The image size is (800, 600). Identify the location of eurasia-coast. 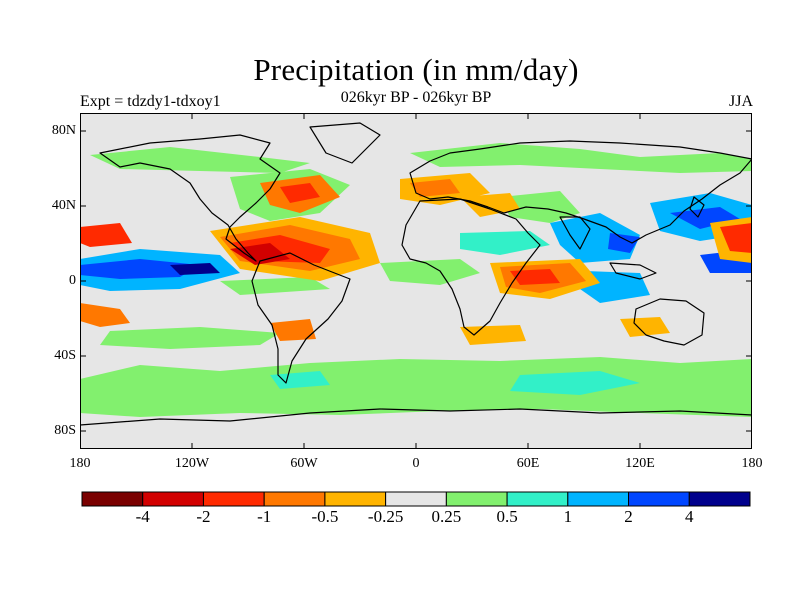
(580, 192).